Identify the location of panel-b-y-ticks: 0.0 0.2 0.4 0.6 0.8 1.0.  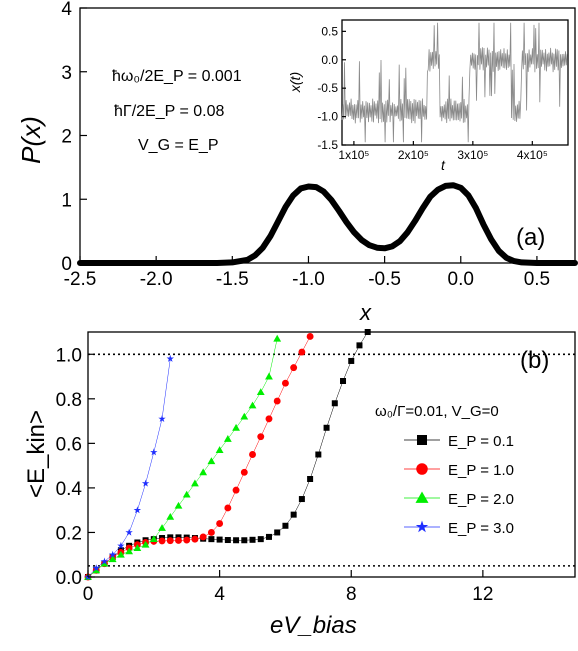
(75, 467).